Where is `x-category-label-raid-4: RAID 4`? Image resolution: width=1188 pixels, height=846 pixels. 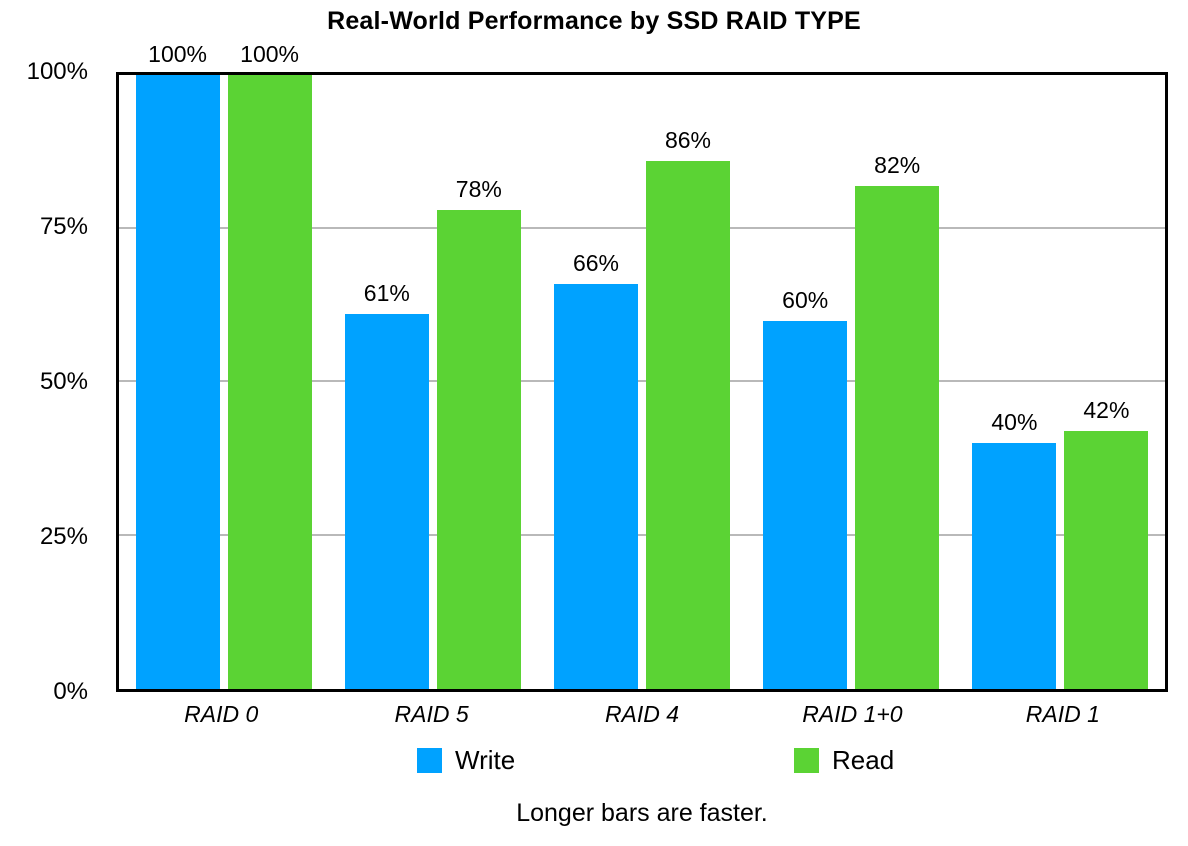 x-category-label-raid-4: RAID 4 is located at coordinates (642, 714).